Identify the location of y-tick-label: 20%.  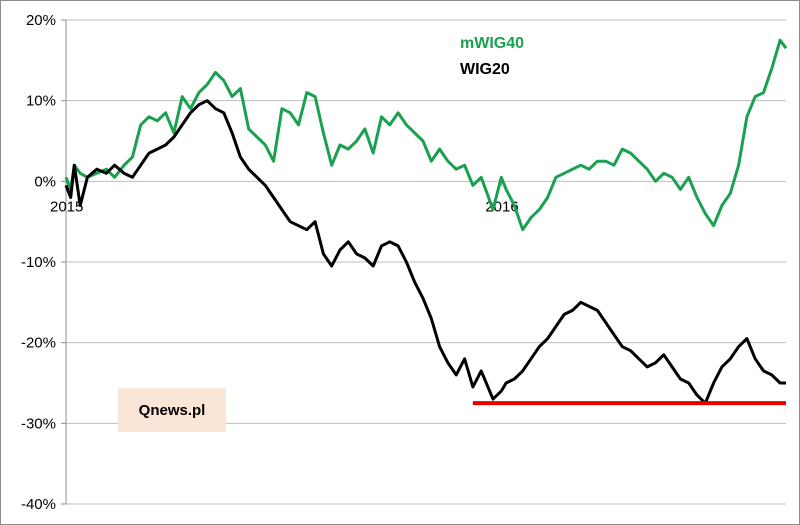
(41, 20).